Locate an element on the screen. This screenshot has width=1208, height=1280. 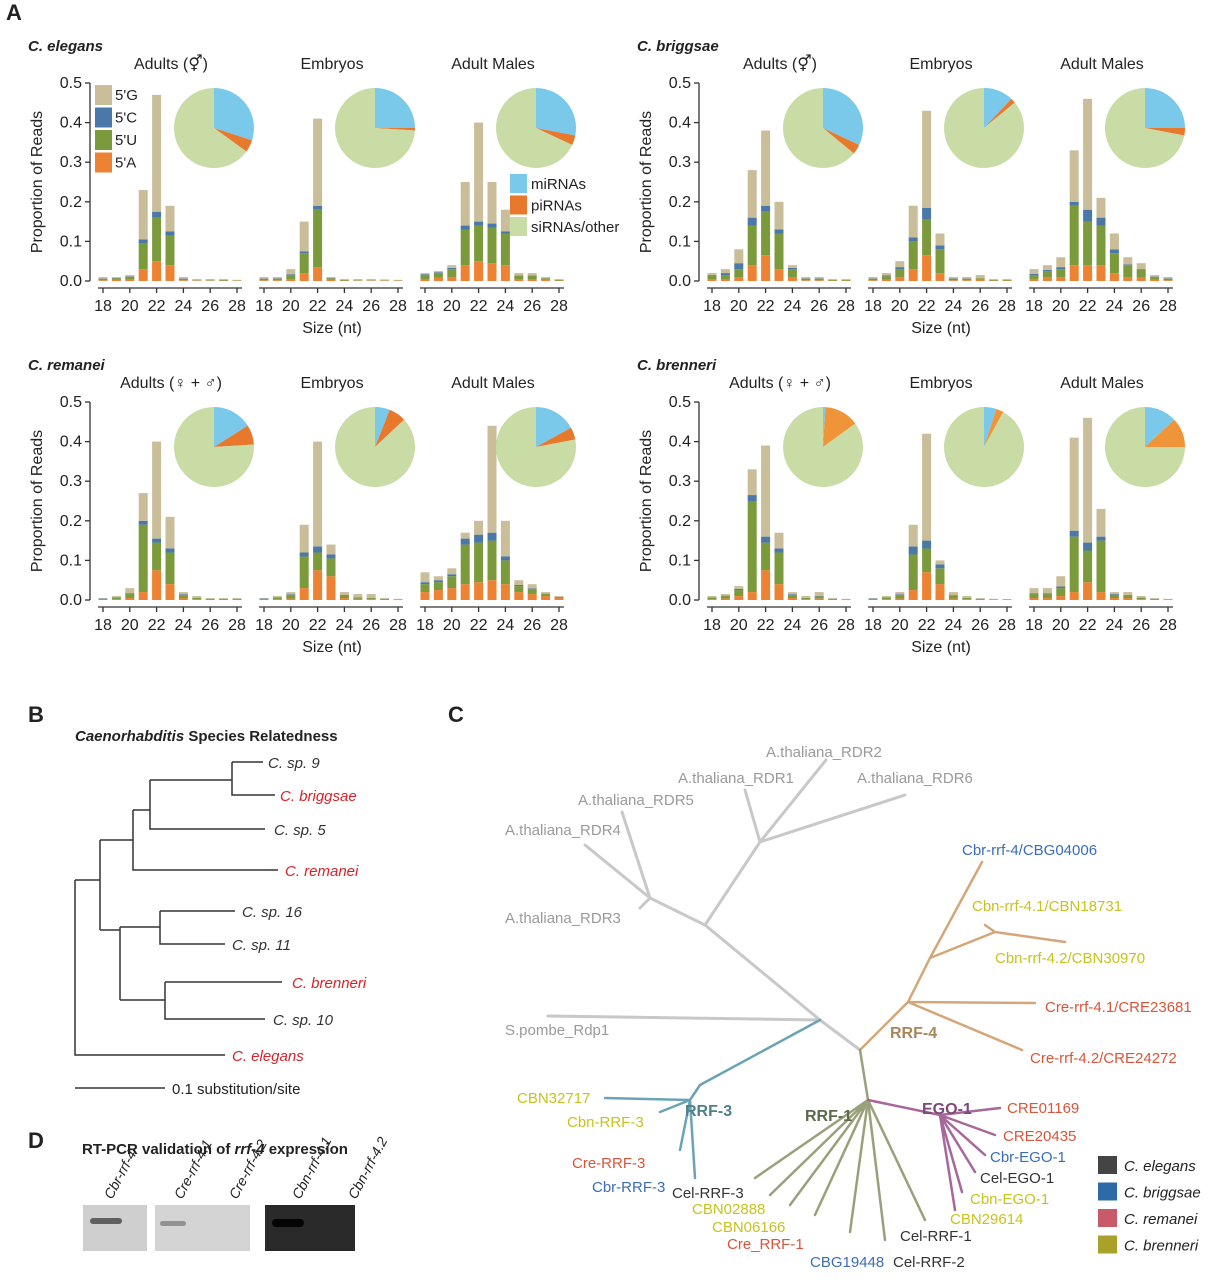
legend-label: 5'U is located at coordinates (126, 140).